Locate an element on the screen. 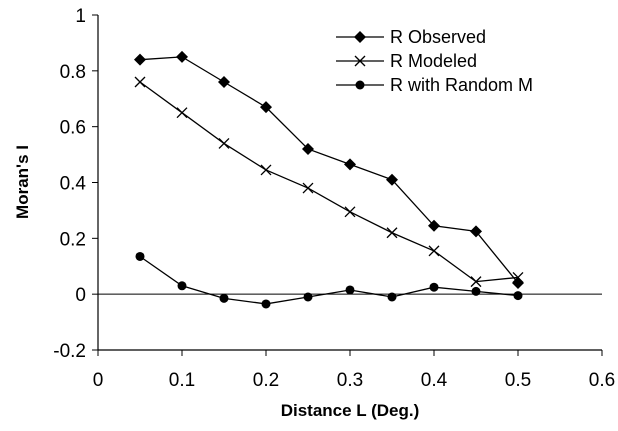 Image resolution: width=618 pixels, height=431 pixels. legend-item: R Observed is located at coordinates (411, 37).